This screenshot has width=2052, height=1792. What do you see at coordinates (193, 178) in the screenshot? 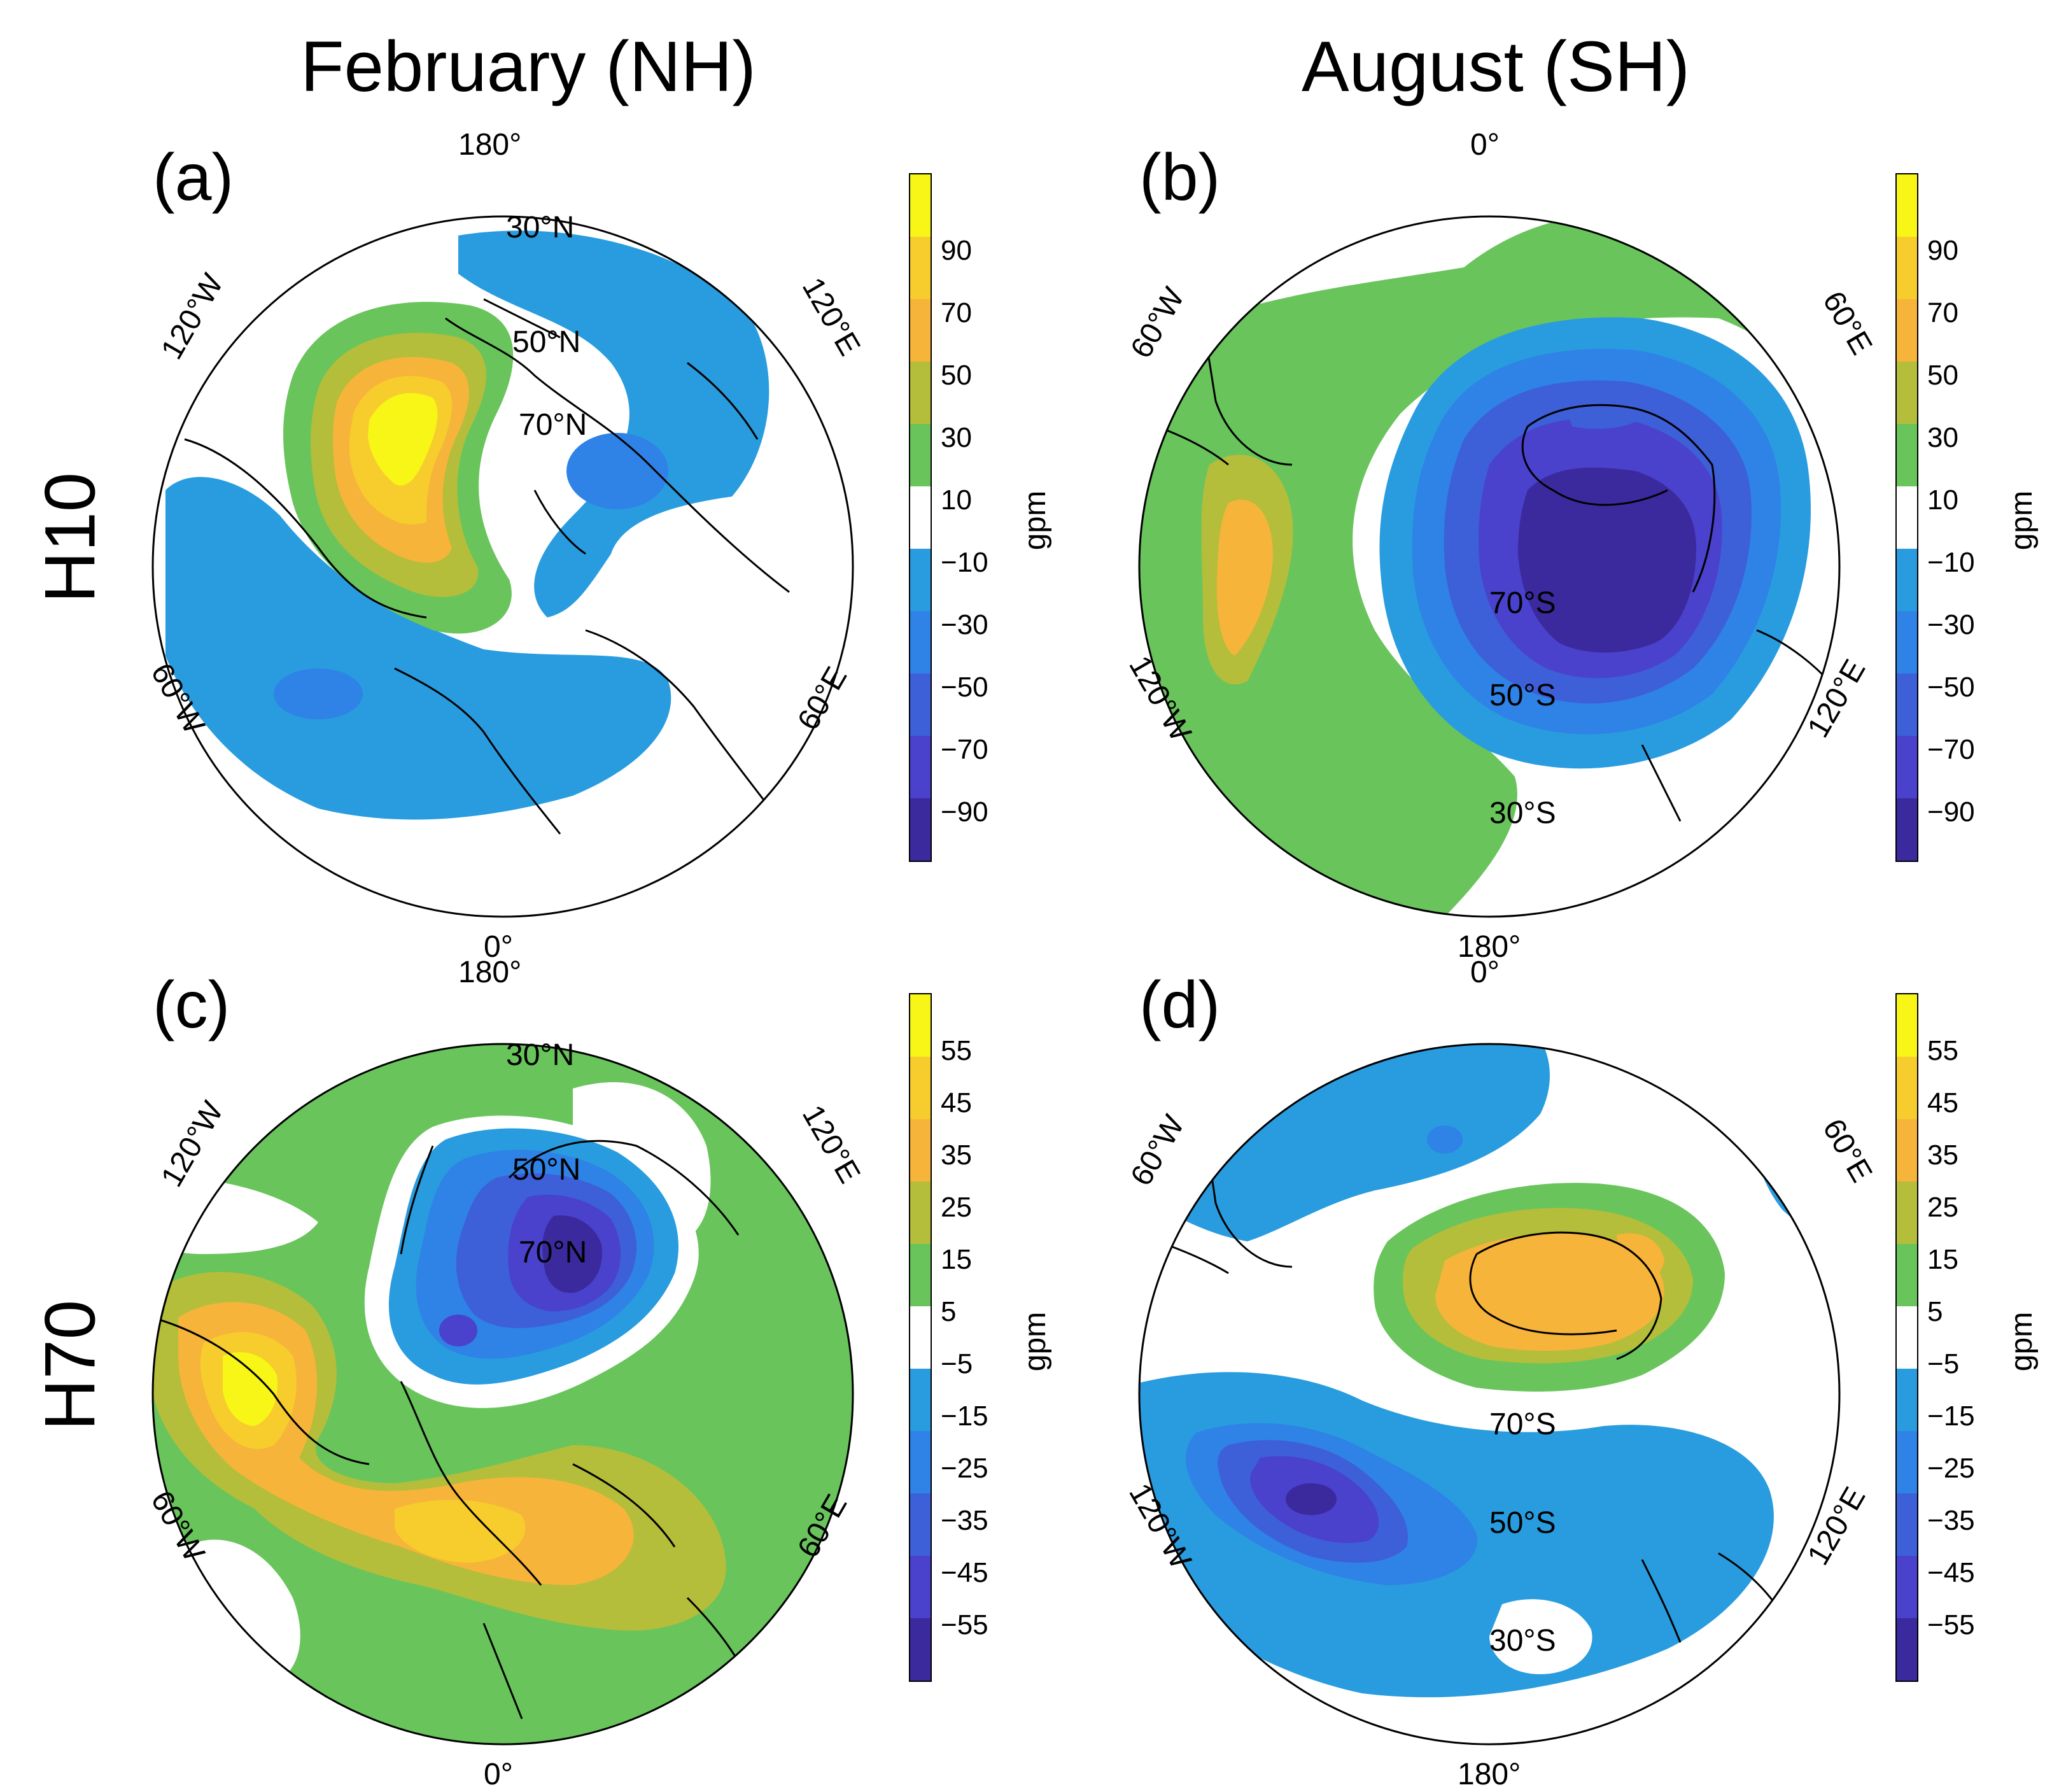
I see `panel-a-label: (a)` at bounding box center [193, 178].